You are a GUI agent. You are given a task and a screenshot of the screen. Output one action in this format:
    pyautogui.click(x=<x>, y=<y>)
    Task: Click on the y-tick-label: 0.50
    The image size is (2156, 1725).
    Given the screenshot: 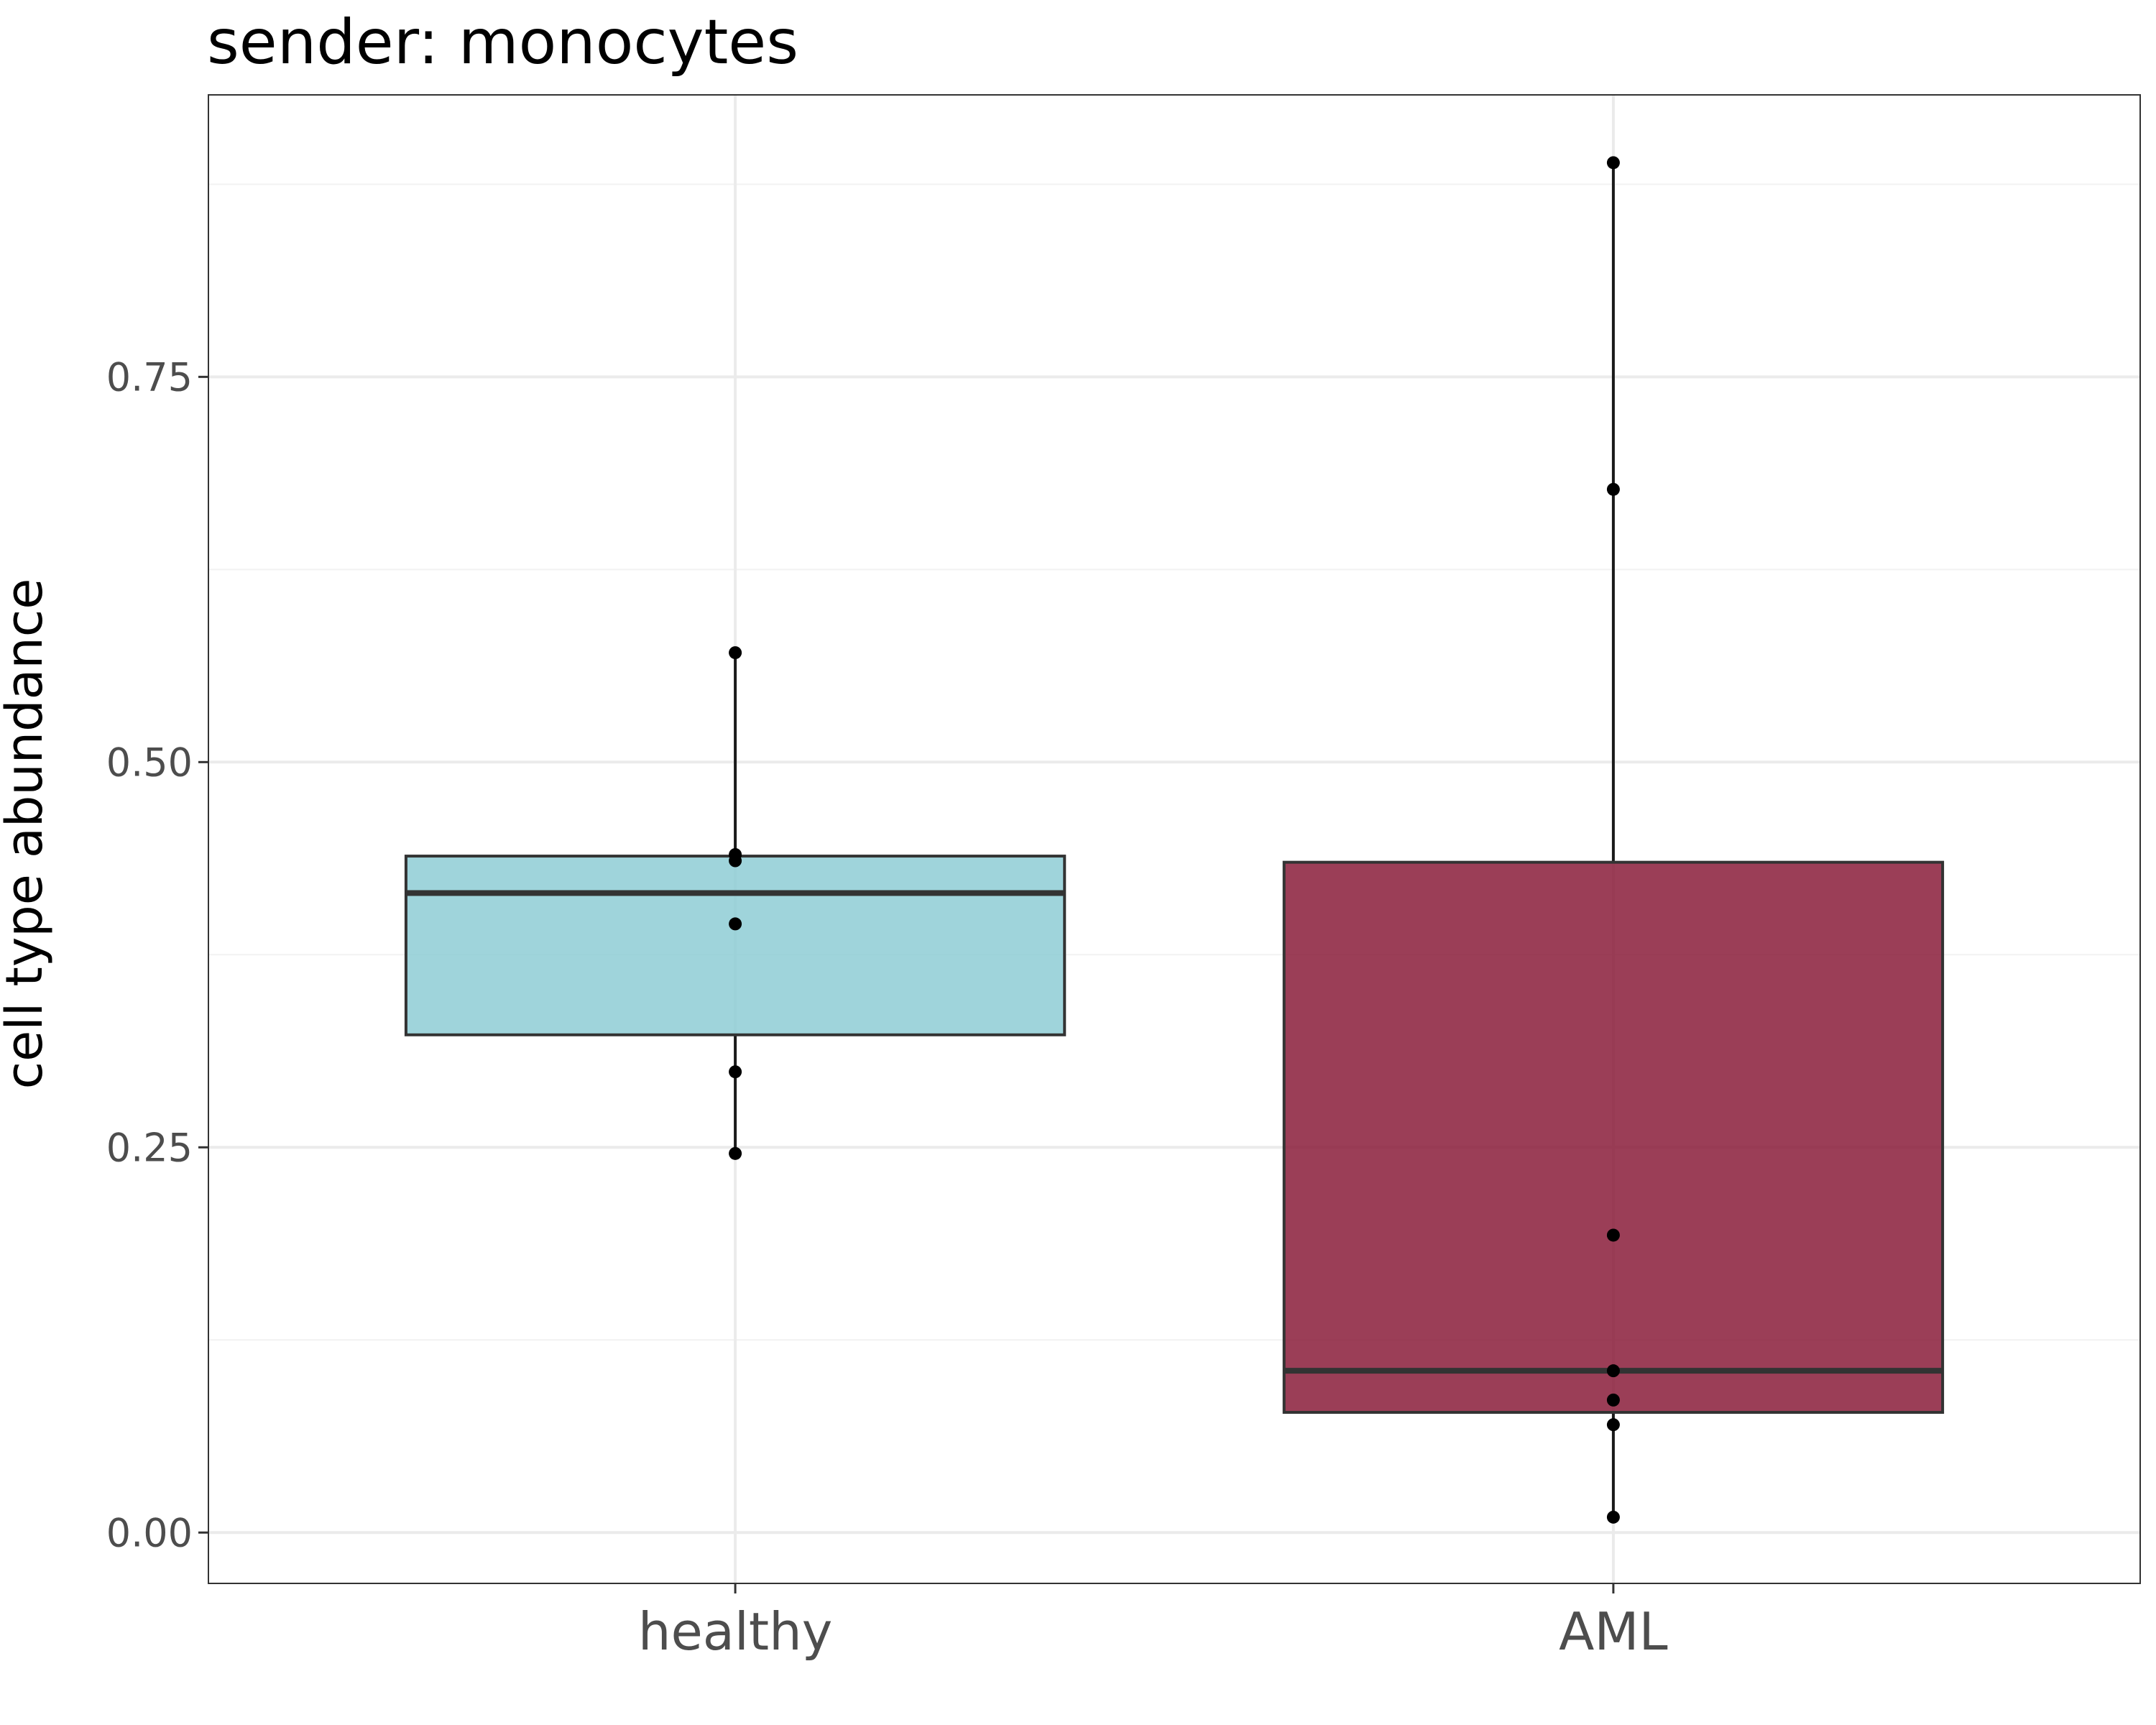 What is the action you would take?
    pyautogui.click(x=149, y=762)
    